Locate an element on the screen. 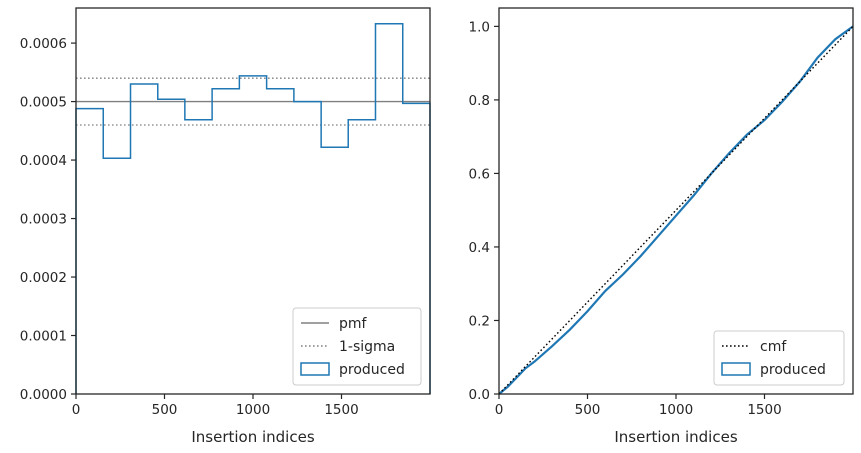 The image size is (861, 453). y-tick-label: 0.0004 is located at coordinates (43, 161).